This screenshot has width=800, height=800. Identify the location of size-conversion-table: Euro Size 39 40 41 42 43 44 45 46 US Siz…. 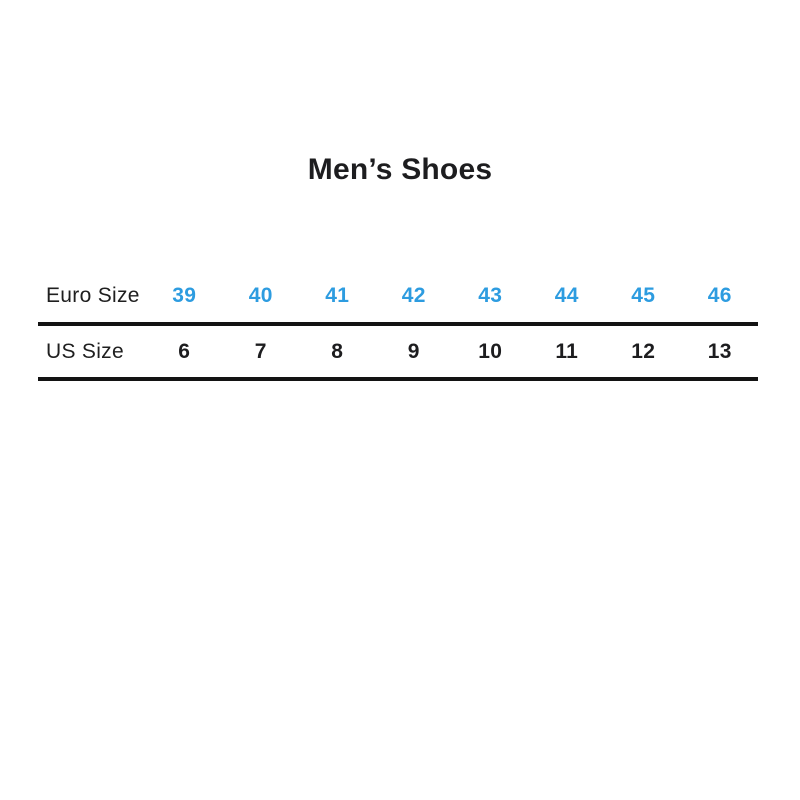
(398, 325).